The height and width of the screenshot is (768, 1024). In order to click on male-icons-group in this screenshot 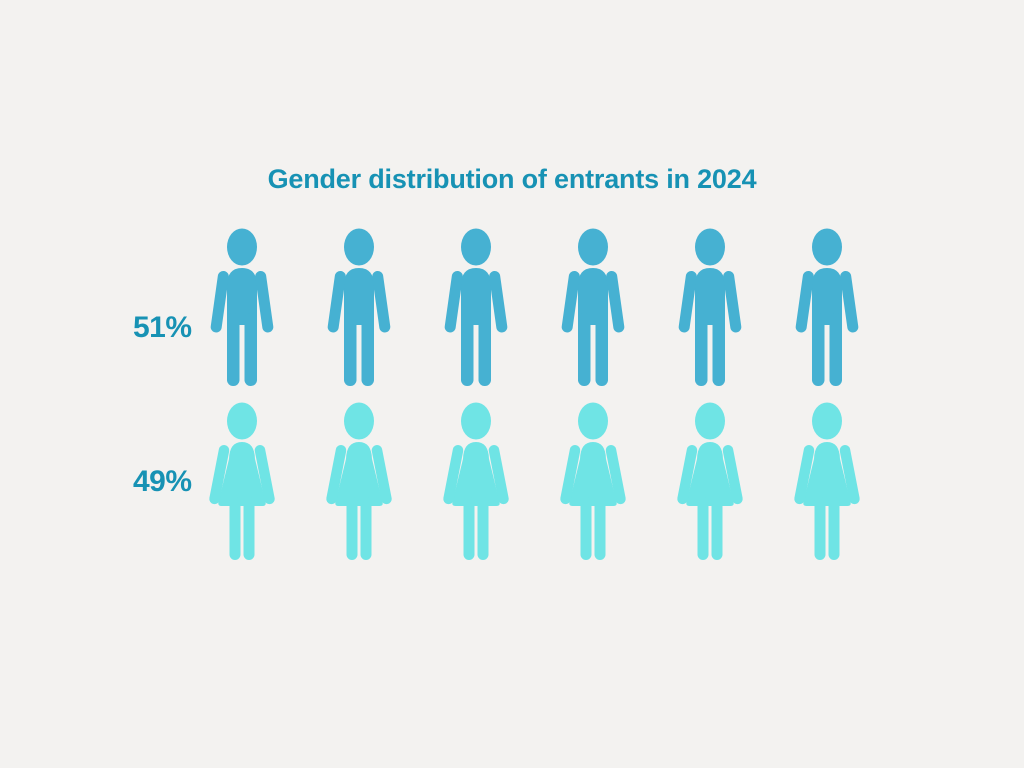, I will do `click(534, 308)`.